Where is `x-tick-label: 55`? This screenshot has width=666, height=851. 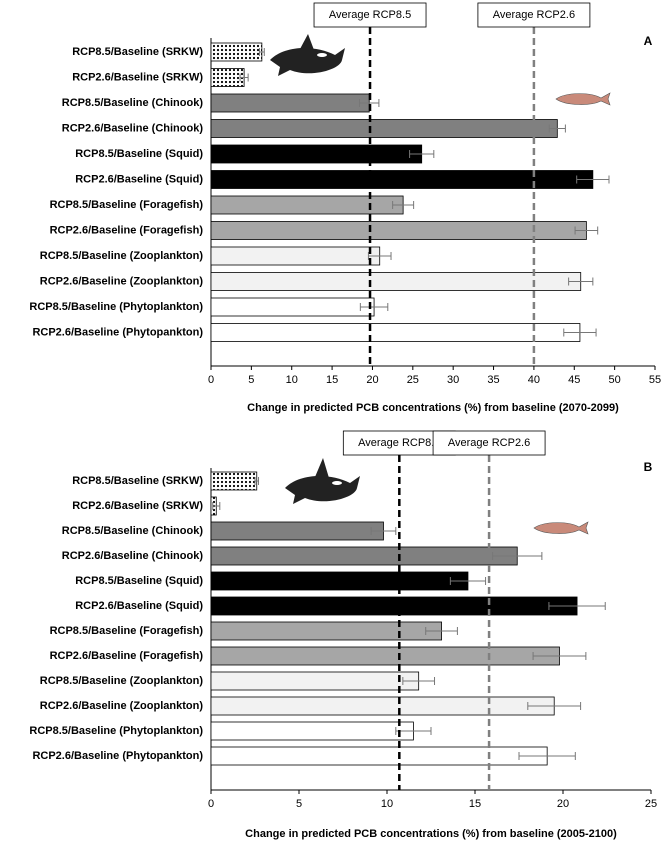
x-tick-label: 55 is located at coordinates (655, 380).